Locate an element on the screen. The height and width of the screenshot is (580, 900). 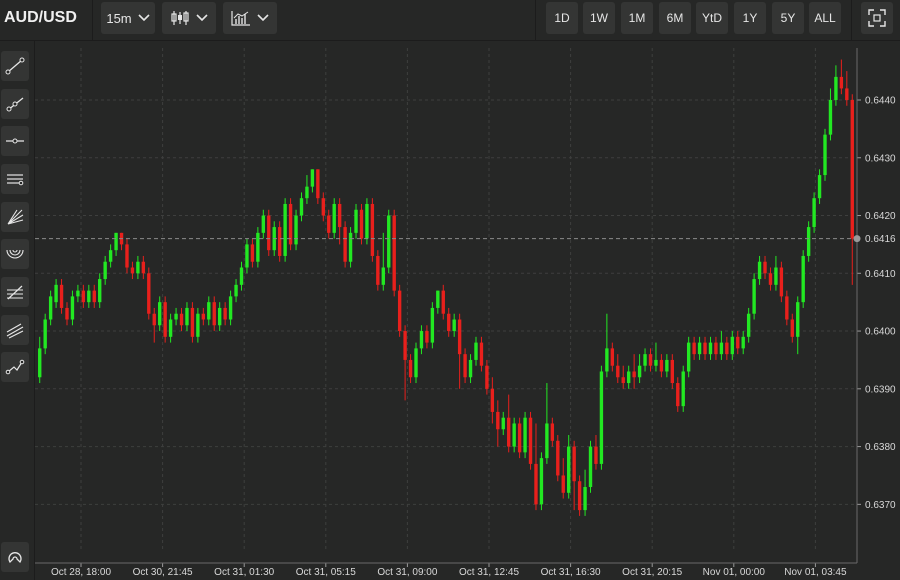
current-price-marker is located at coordinates (857, 239).